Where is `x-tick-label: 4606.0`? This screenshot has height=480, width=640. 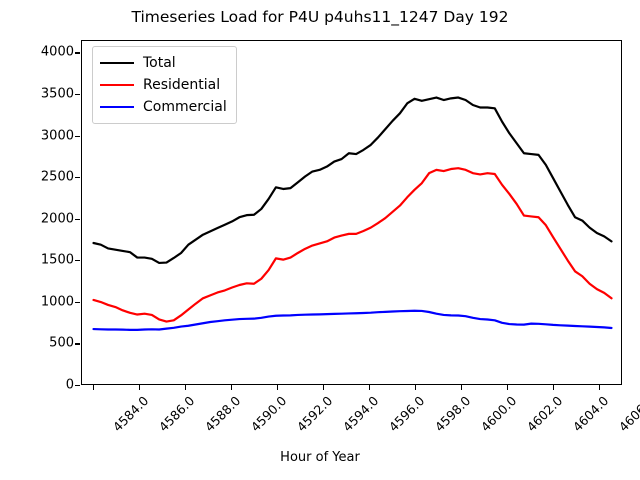
x-tick-label: 4606.0 is located at coordinates (627, 414).